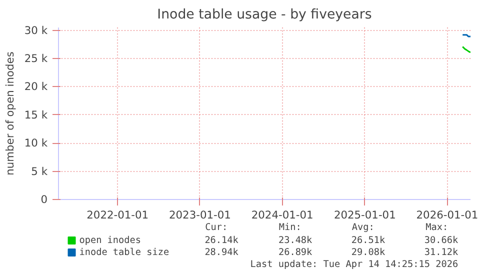 The width and height of the screenshot is (497, 276). I want to click on y-tick-label: 0, so click(44, 199).